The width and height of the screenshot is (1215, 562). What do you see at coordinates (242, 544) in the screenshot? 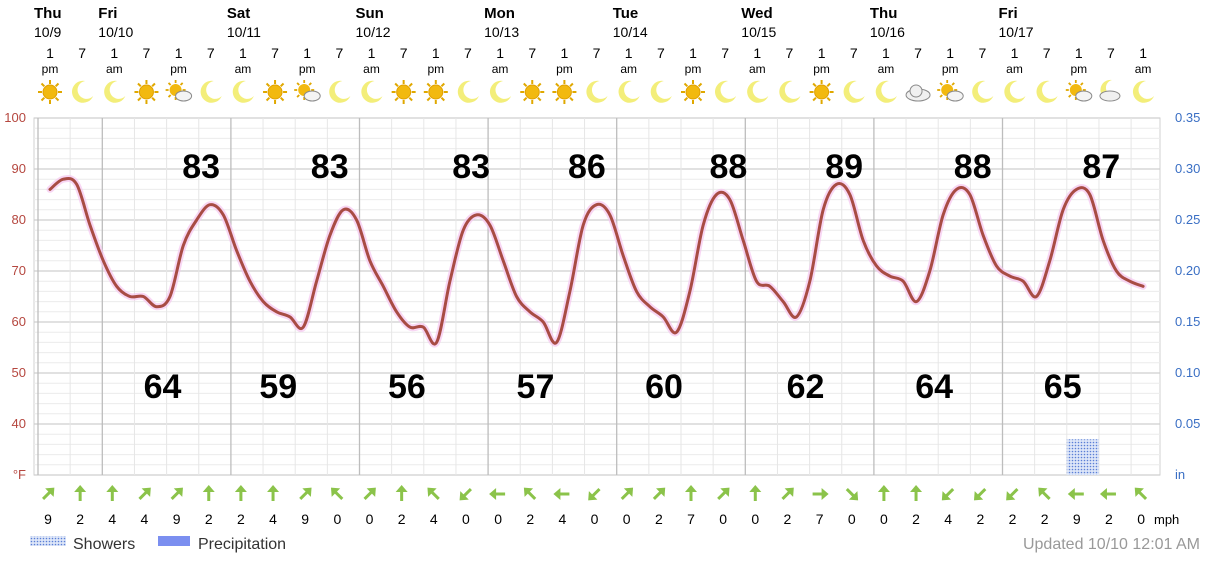
I see `legend-precipitation-label: Precipitation` at bounding box center [242, 544].